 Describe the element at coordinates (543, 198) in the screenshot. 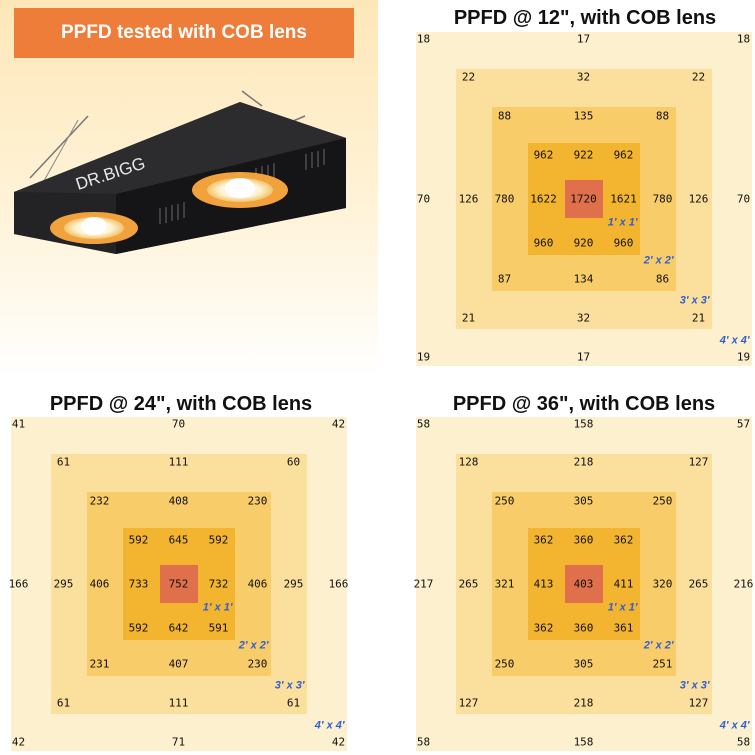

I see `ppfd-value: 1622` at that location.